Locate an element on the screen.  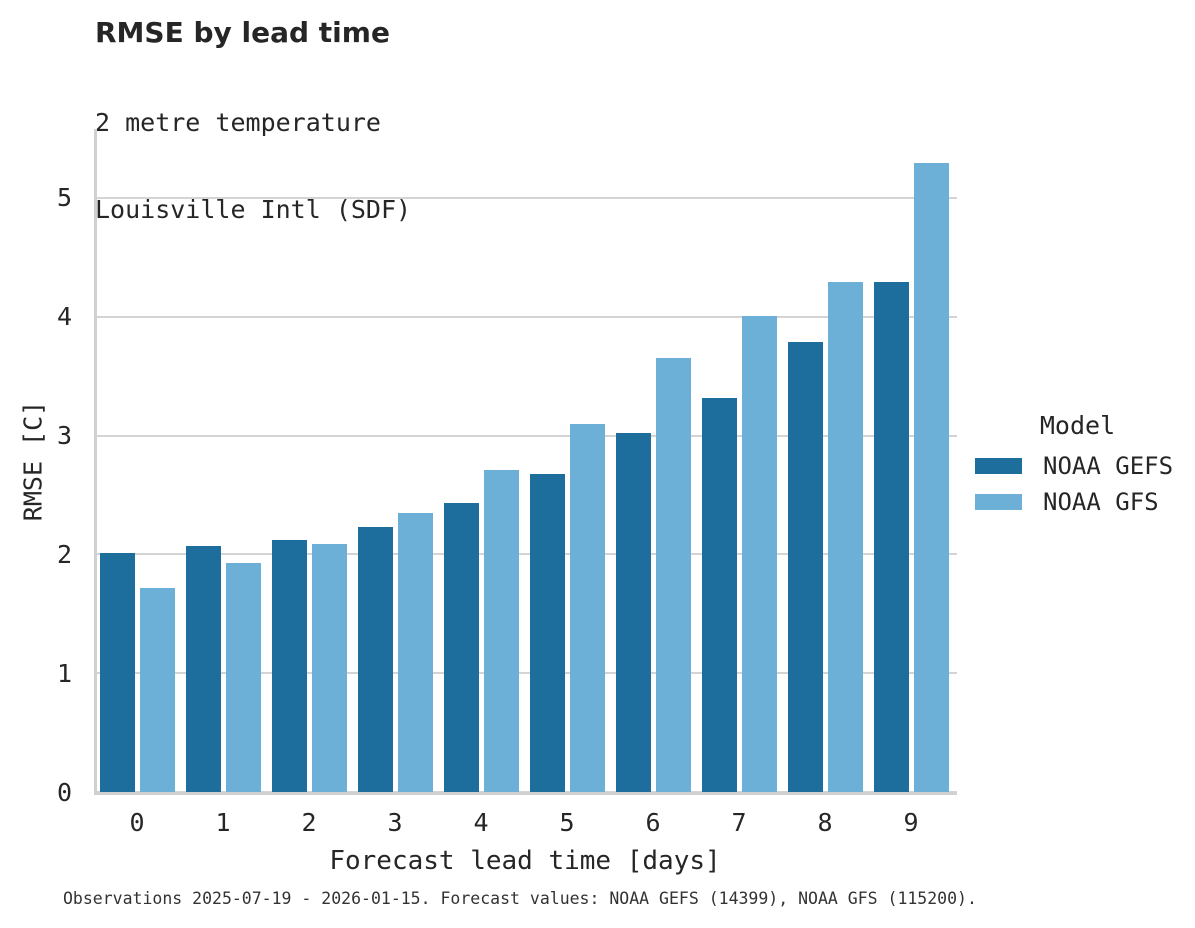
y-tick-label-0: 0 is located at coordinates (64, 792).